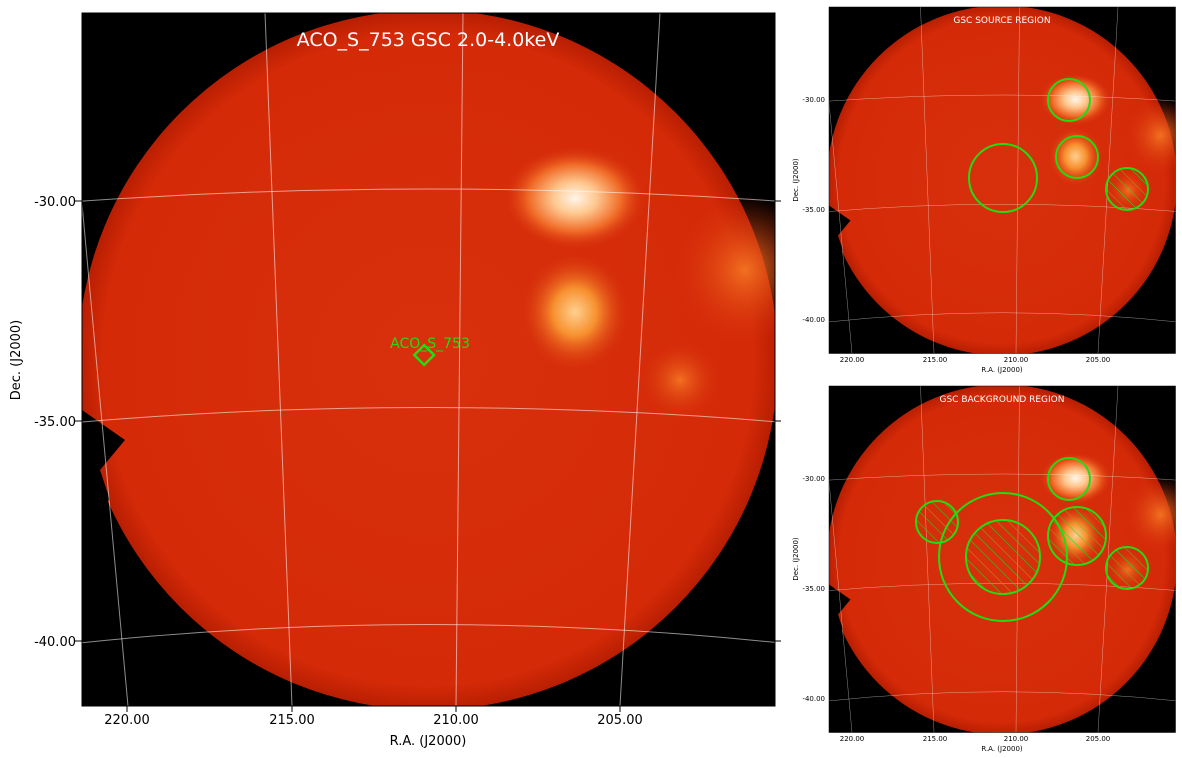  I want to click on source-marker, so click(424, 355).